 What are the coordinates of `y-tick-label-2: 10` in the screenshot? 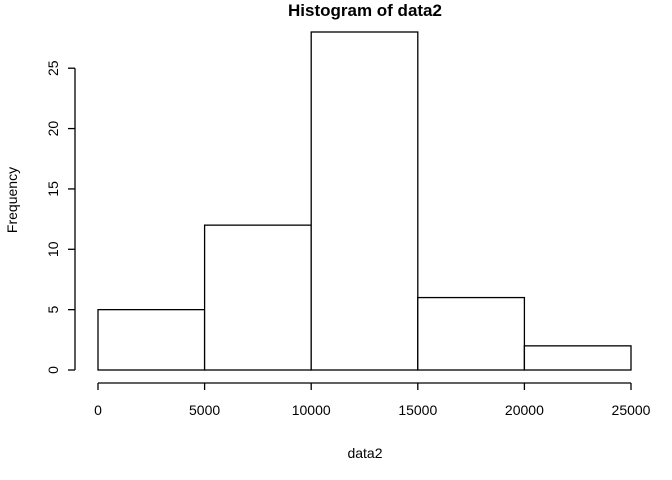 It's located at (53, 249).